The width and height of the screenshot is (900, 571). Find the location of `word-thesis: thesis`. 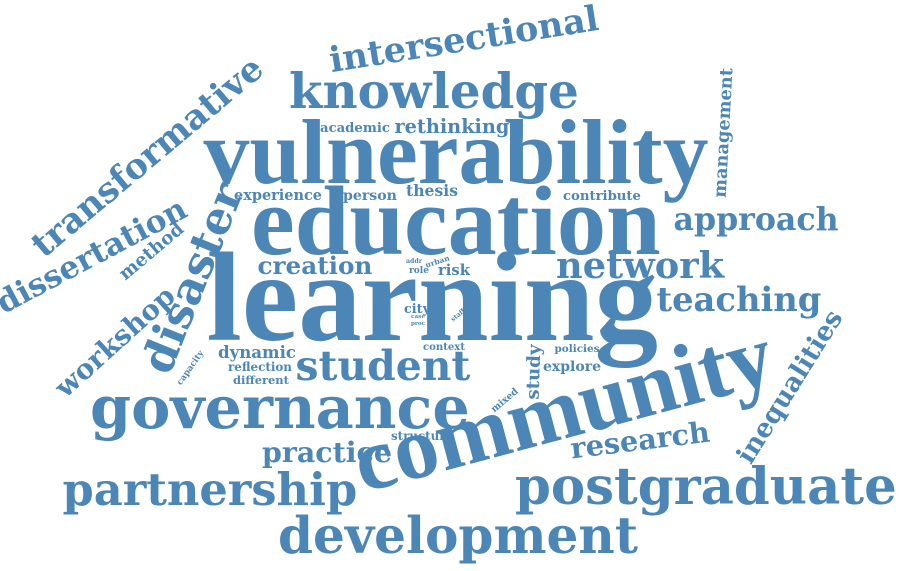

word-thesis: thesis is located at coordinates (432, 190).